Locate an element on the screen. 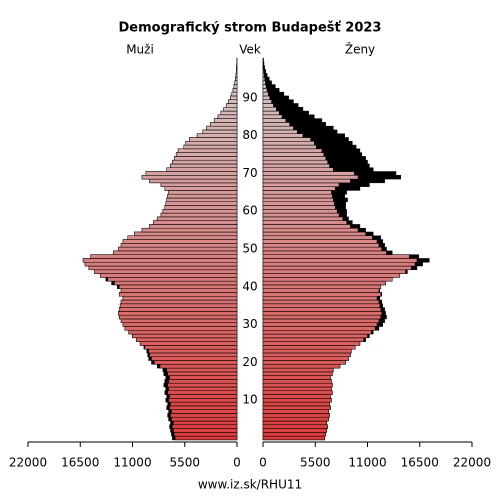 Image resolution: width=500 pixels, height=504 pixels. x-tick-label: 0 is located at coordinates (263, 463).